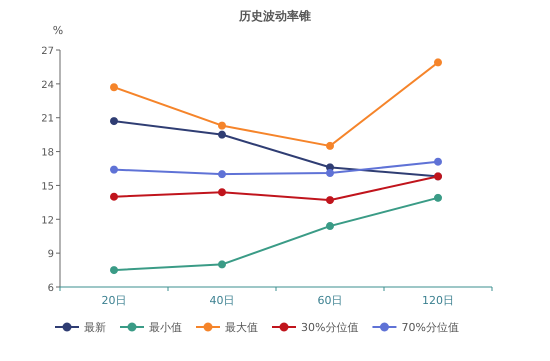 The image size is (550, 361). I want to click on chart-title: 历史波动率锥, so click(274, 16).